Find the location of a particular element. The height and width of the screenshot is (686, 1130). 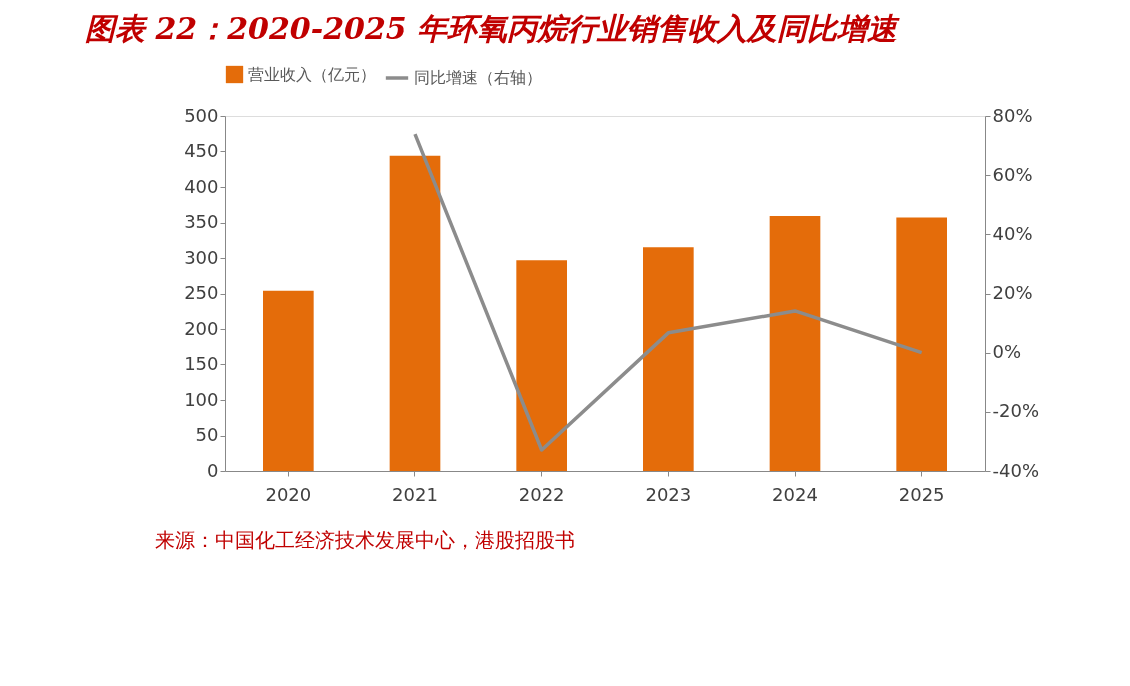

legend-label: 同比增速（右轴） is located at coordinates (478, 77).